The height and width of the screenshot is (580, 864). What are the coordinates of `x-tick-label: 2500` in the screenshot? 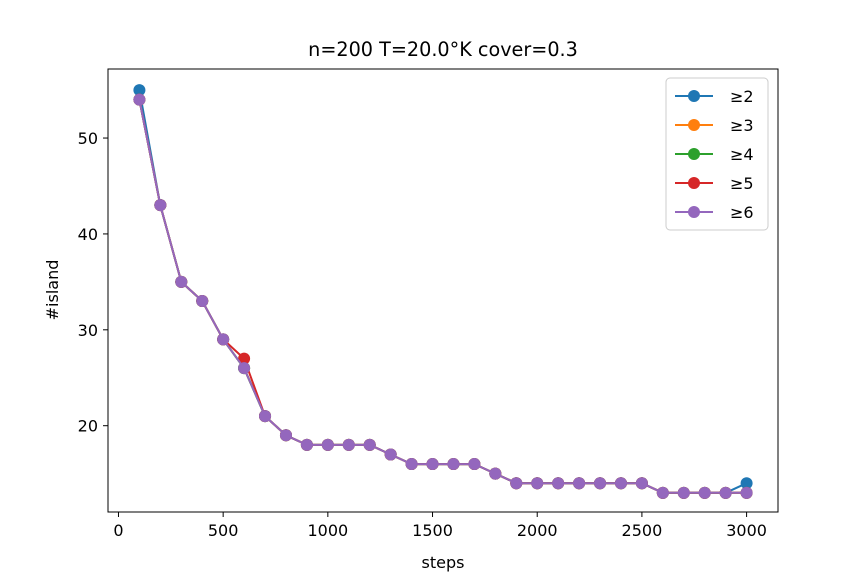 It's located at (642, 530).